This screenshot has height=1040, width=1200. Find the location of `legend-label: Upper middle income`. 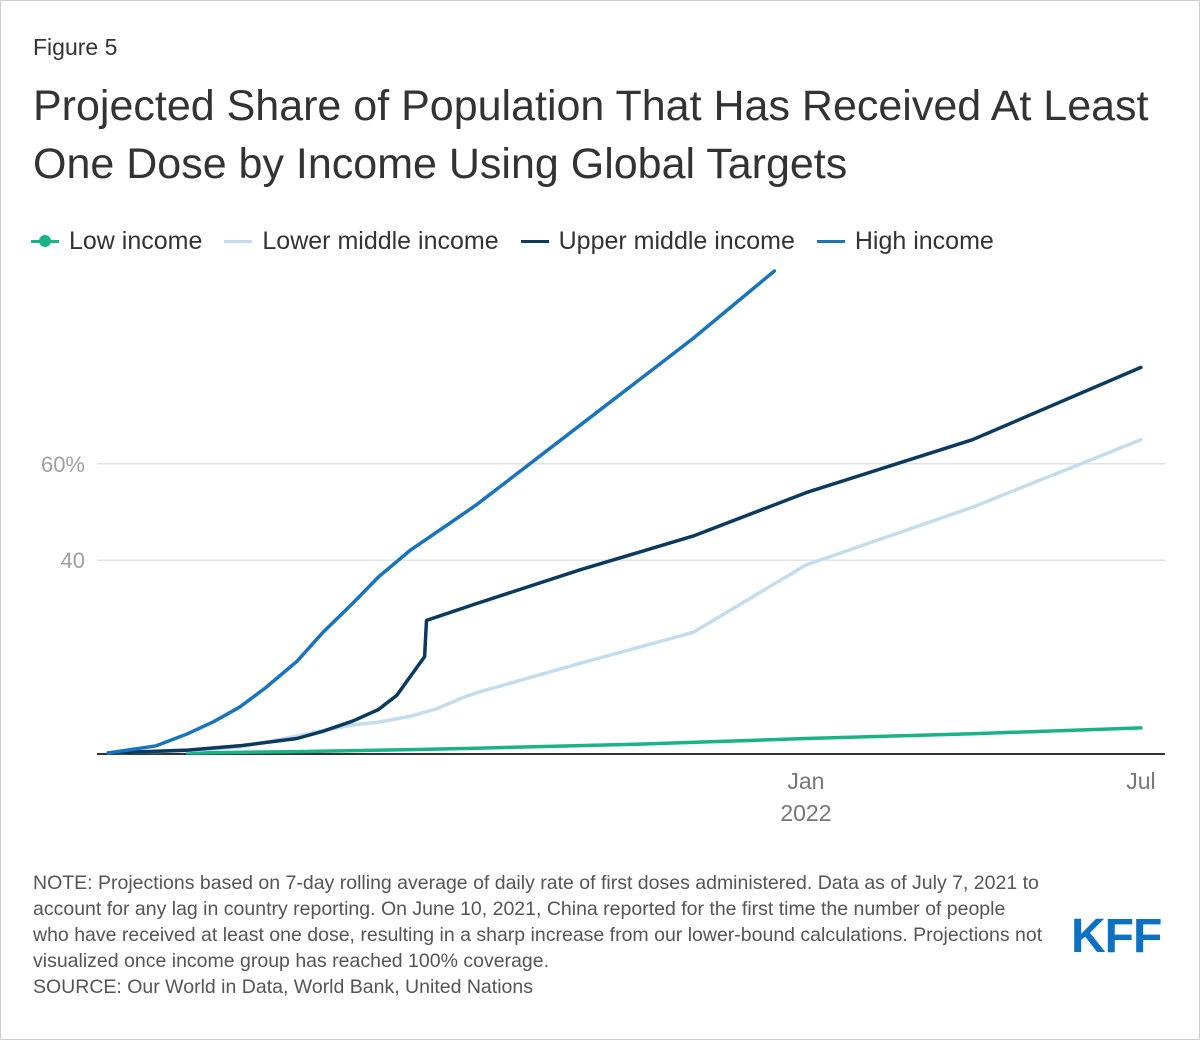

legend-label: Upper middle income is located at coordinates (676, 240).